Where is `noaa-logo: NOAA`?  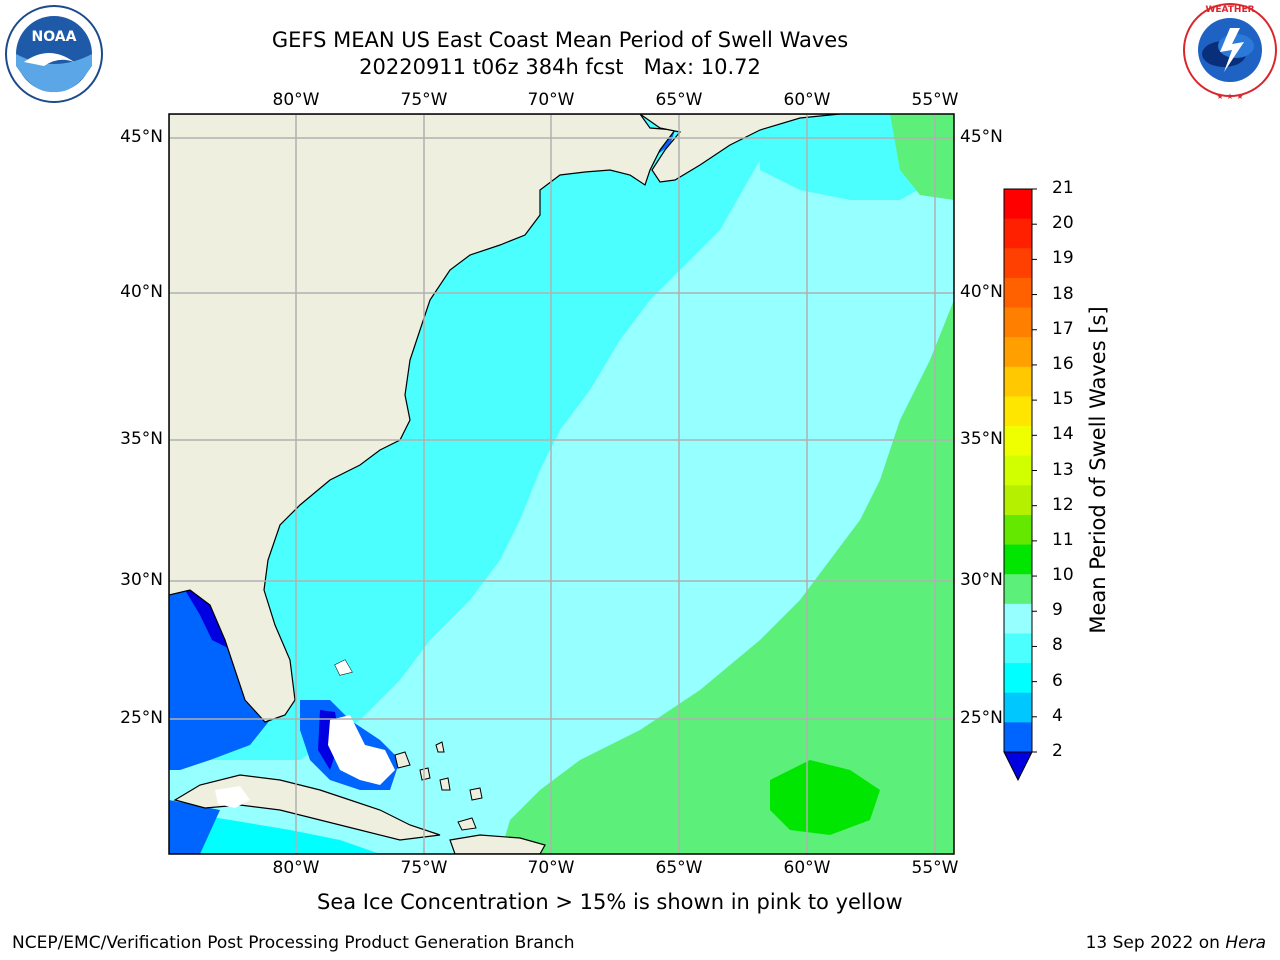
noaa-logo: NOAA is located at coordinates (54, 54).